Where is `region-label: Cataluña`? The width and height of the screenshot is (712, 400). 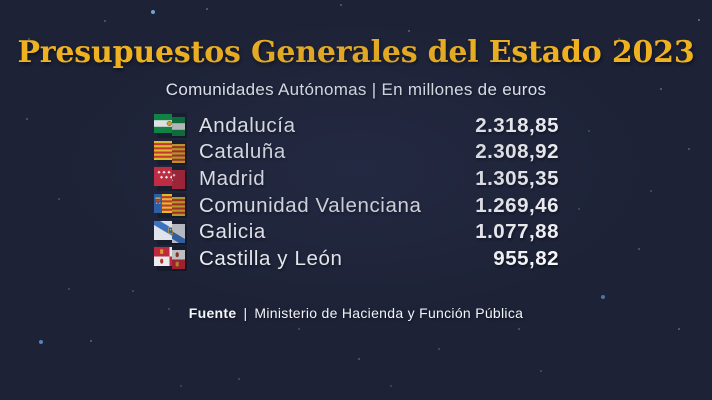
region-label: Cataluña is located at coordinates (242, 152).